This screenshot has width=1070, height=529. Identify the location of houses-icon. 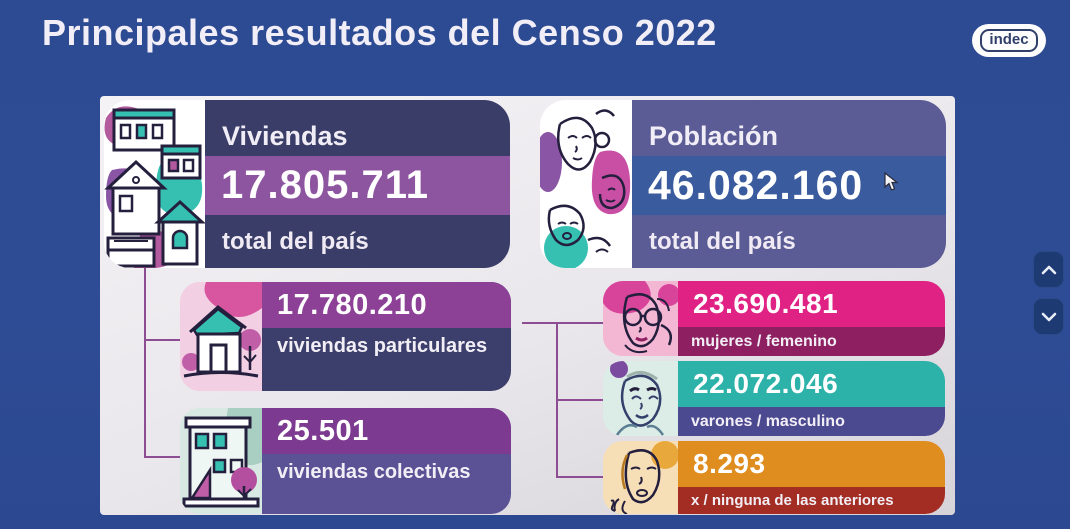
(154, 184).